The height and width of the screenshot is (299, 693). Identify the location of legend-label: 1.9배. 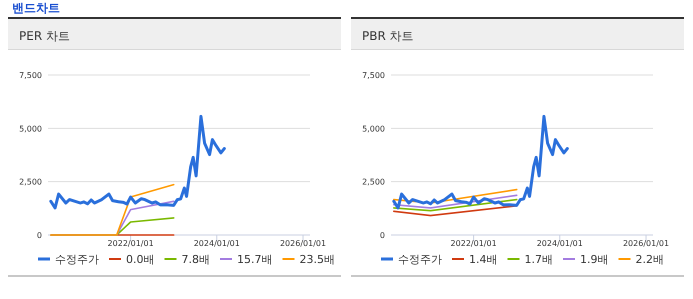
(594, 259).